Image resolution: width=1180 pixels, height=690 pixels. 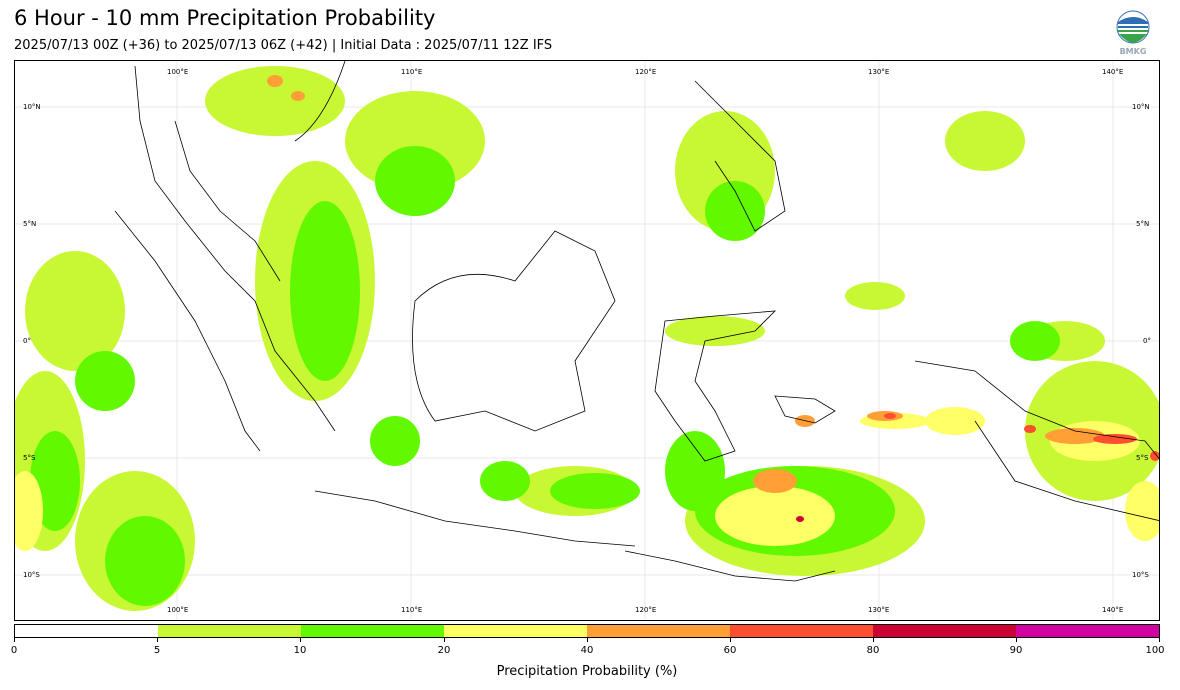 I want to click on lon-label-bottom-130: 130°E, so click(x=879, y=610).